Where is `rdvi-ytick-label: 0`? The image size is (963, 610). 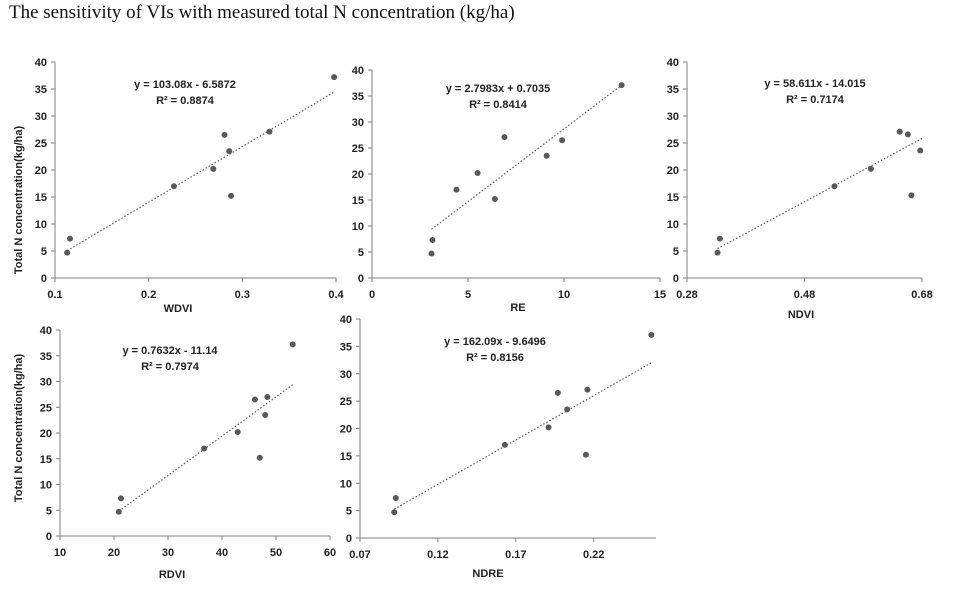 rdvi-ytick-label: 0 is located at coordinates (49, 537).